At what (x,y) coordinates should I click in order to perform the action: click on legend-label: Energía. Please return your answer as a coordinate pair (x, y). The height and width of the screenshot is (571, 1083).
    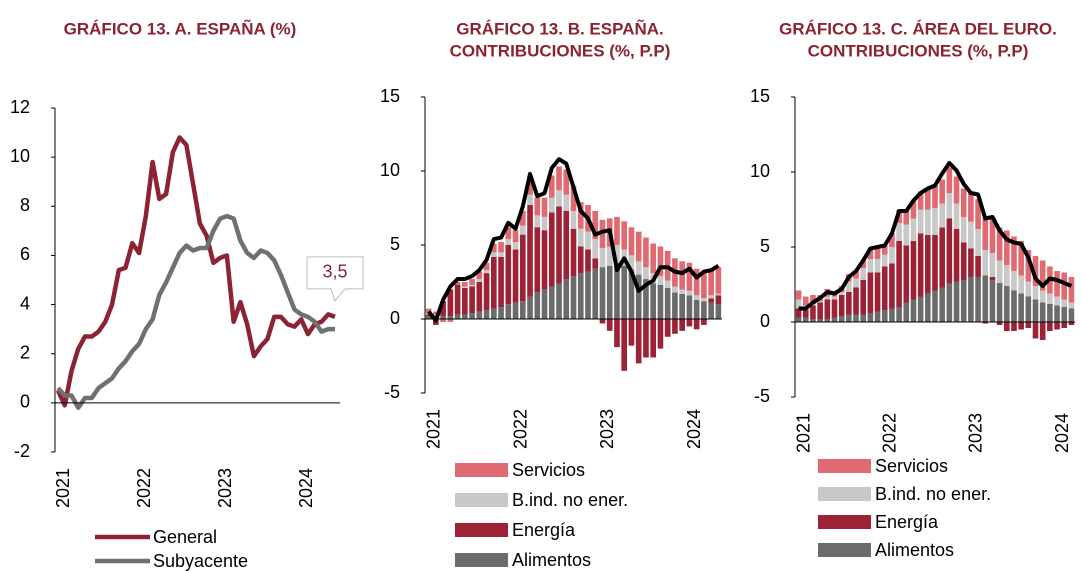
    Looking at the image, I should click on (544, 530).